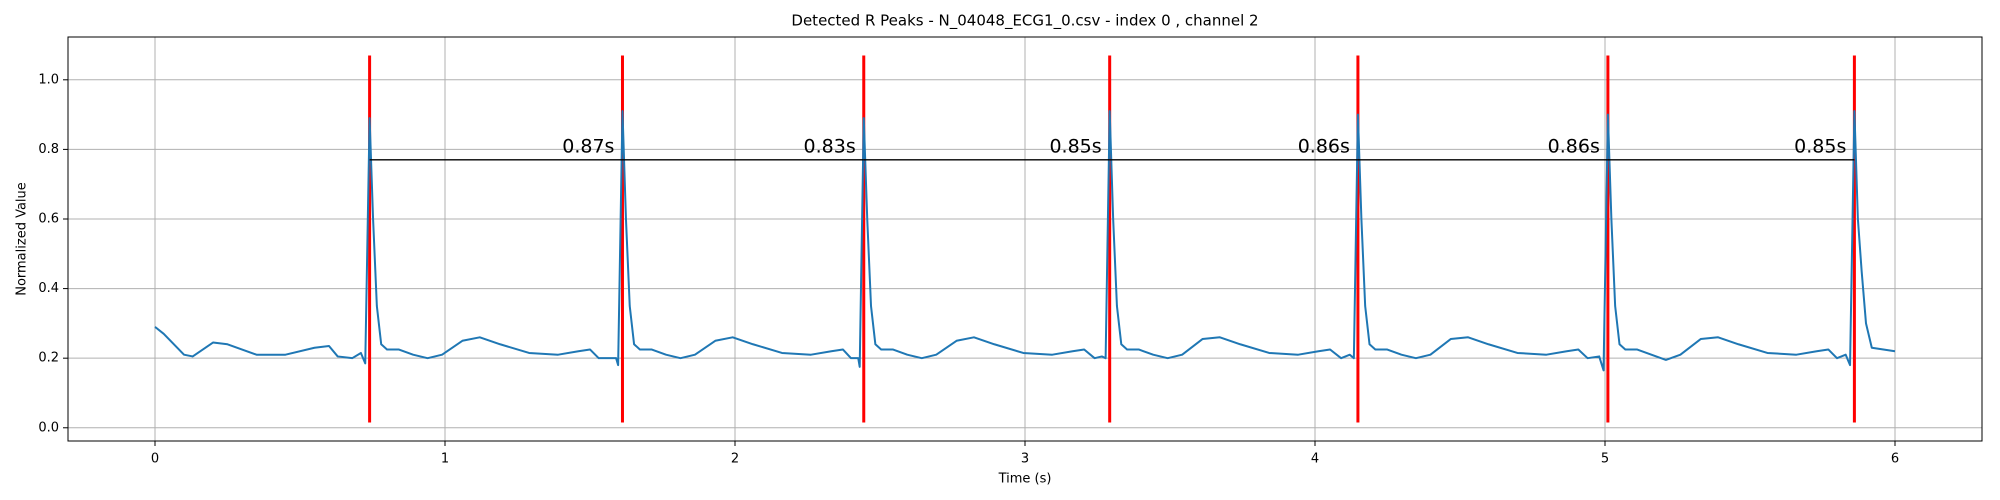  Describe the element at coordinates (48, 149) in the screenshot. I see `y-tick-label: 0.8` at that location.